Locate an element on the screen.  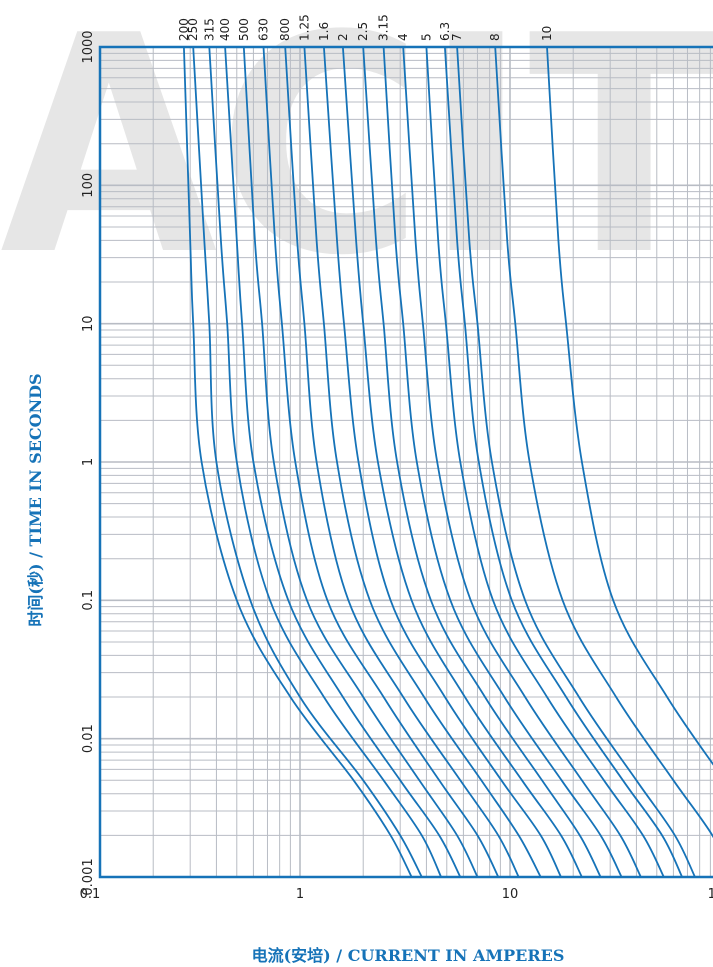
rating-label-5: 5 is located at coordinates (426, 37).